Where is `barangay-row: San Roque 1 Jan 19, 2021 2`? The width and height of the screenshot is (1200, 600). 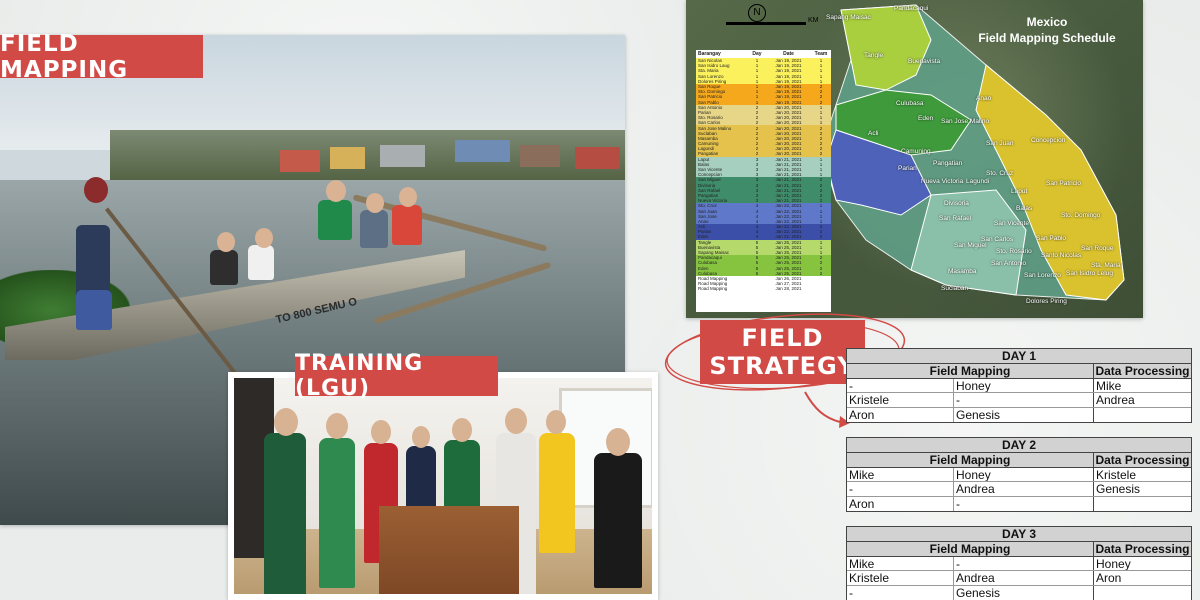
barangay-row: San Roque 1 Jan 19, 2021 2 is located at coordinates (763, 86).